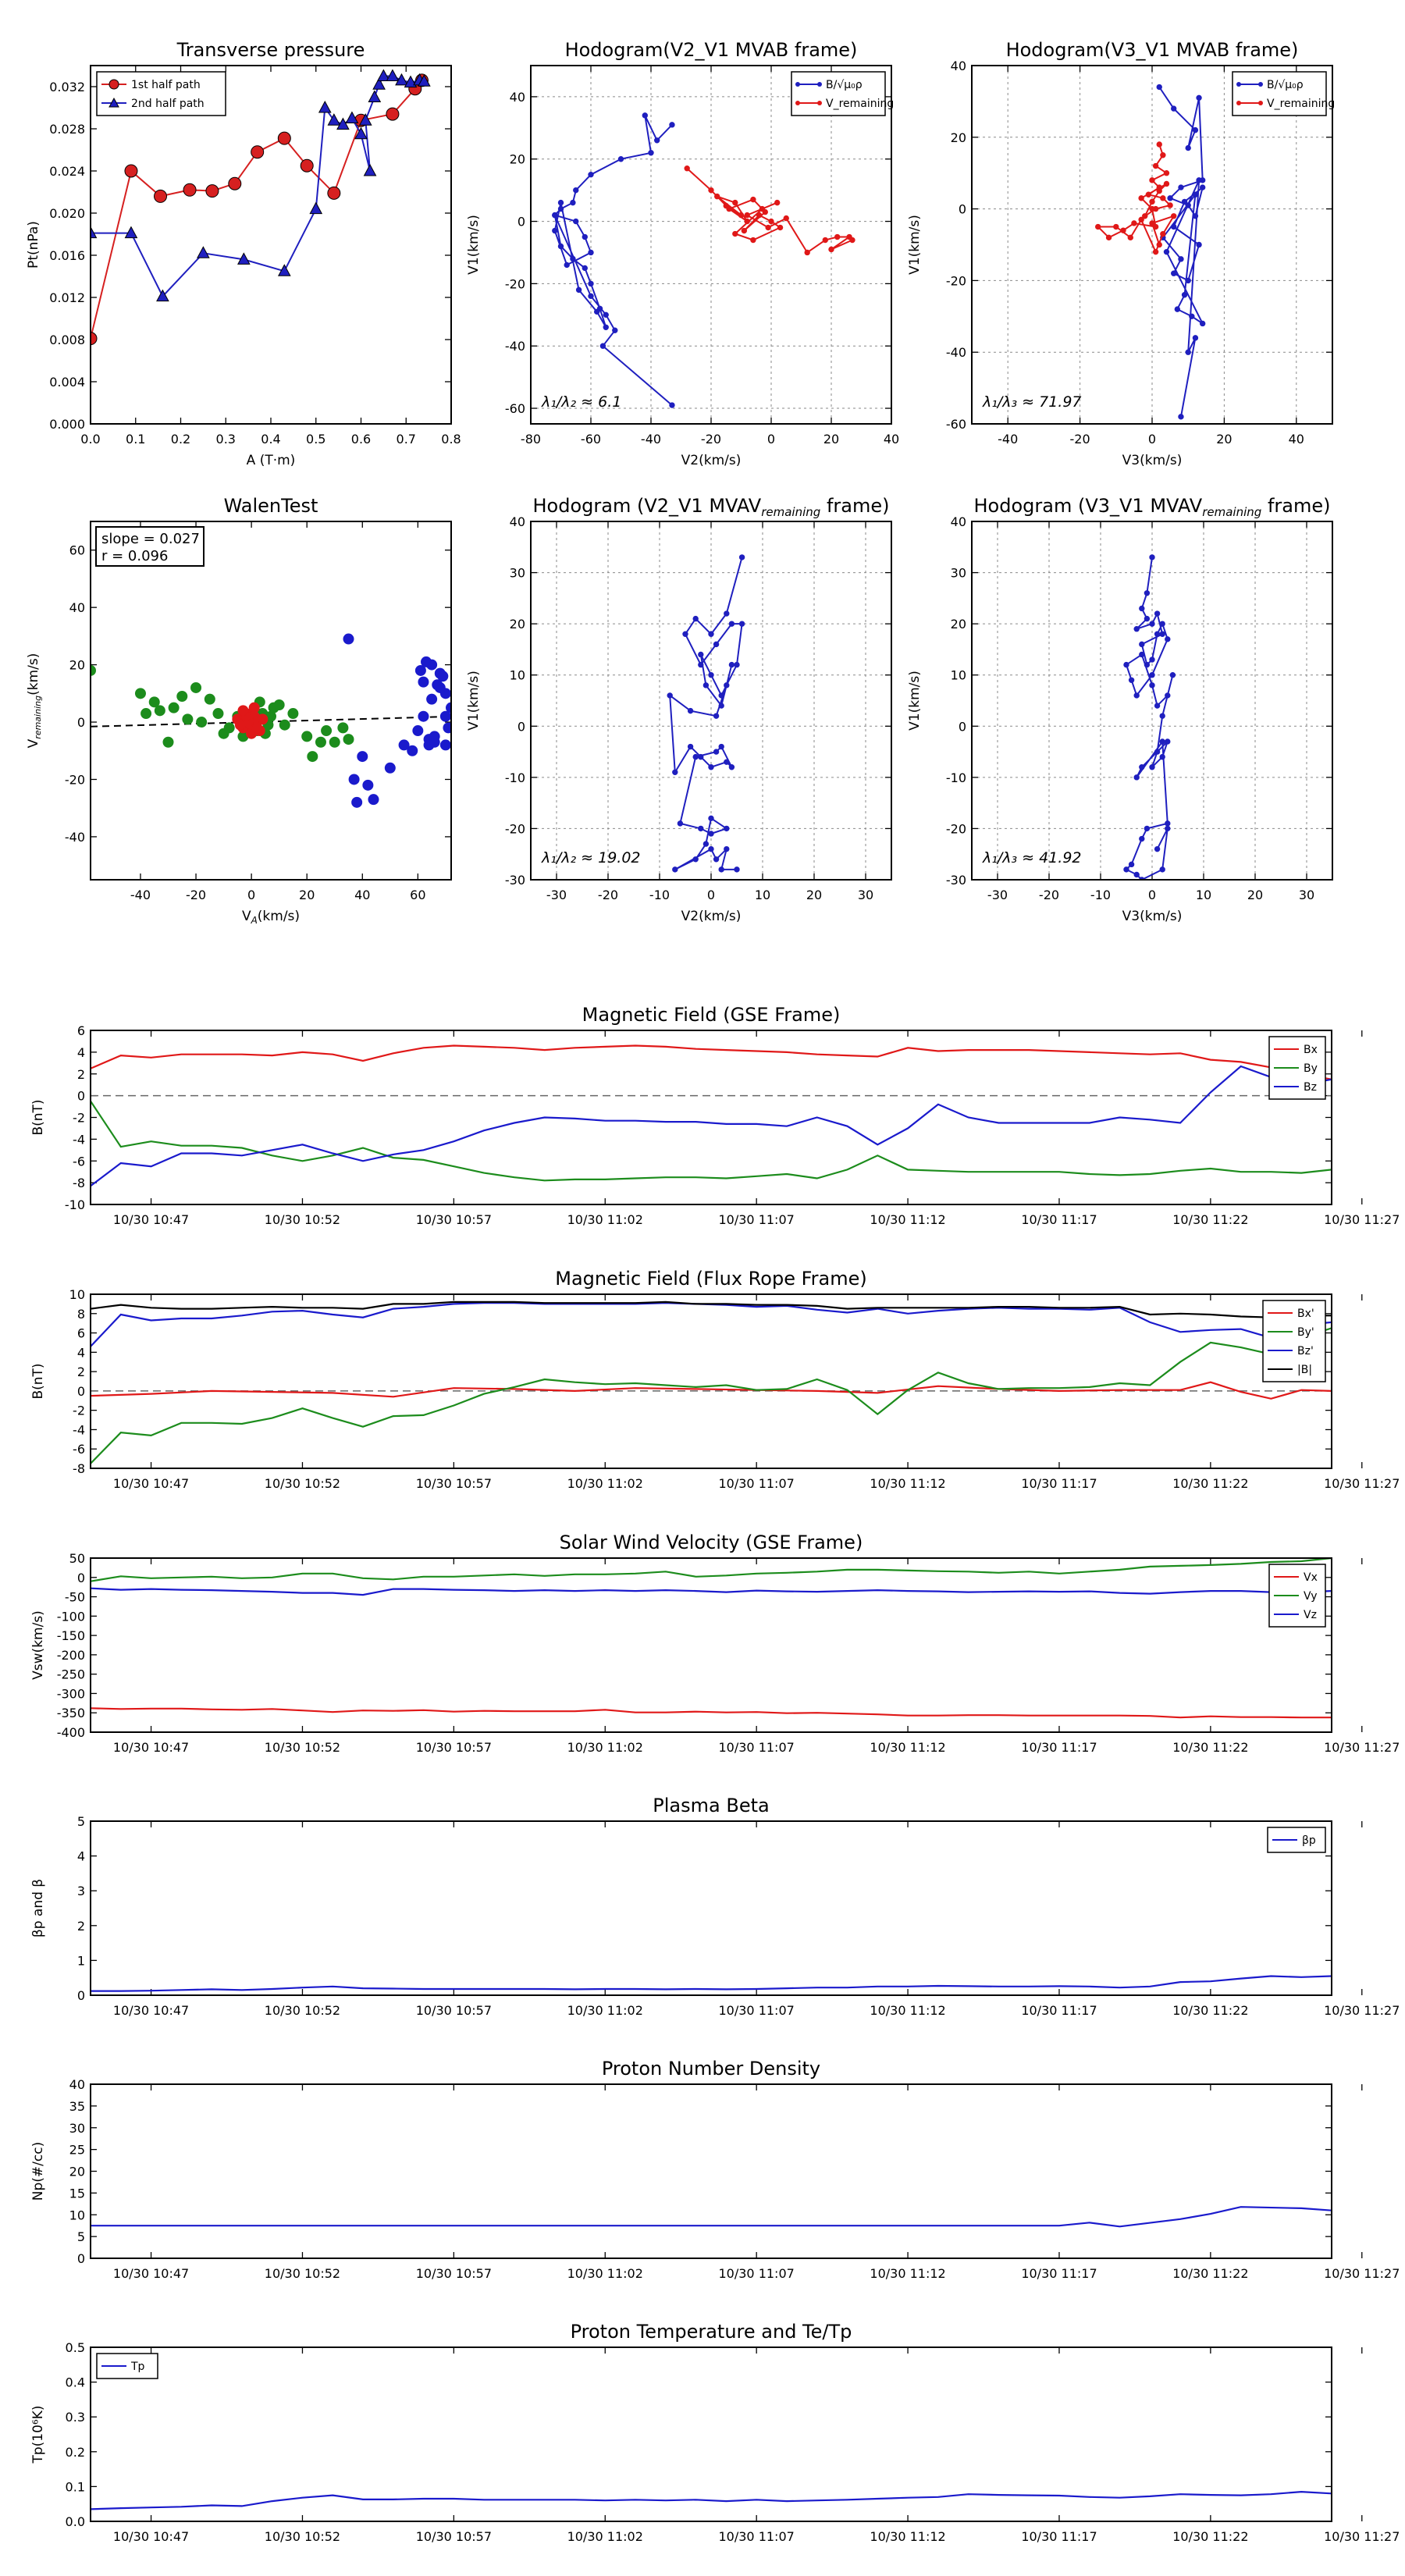  Describe the element at coordinates (712, 1141) in the screenshot. I see `series-by` at that location.